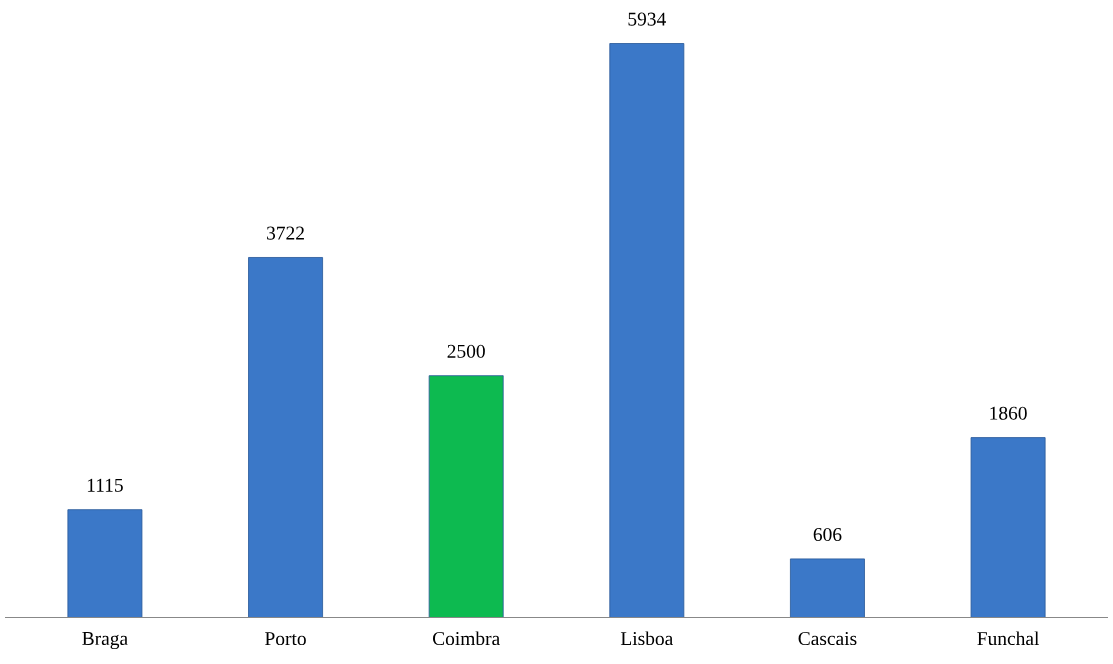  I want to click on x-tick-label: Braga, so click(105, 641).